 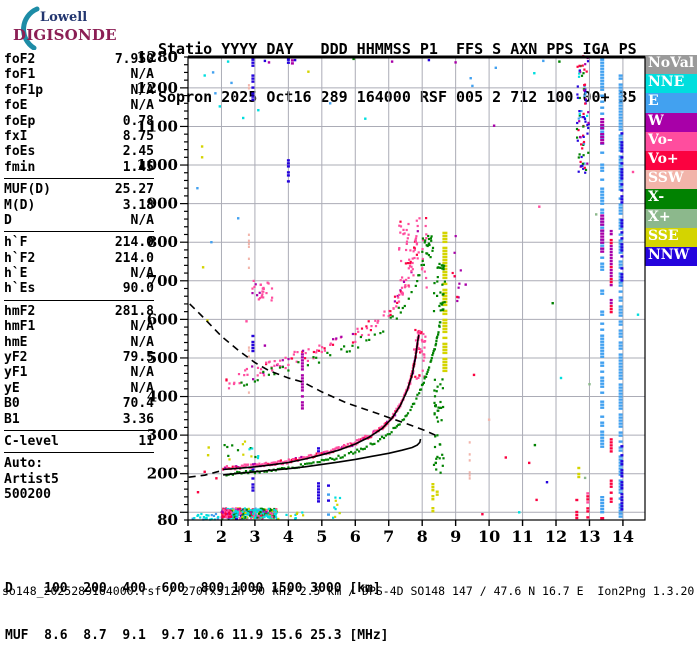 What do you see at coordinates (79, 167) in the screenshot?
I see `param-row-fmin: fmin 1.45` at bounding box center [79, 167].